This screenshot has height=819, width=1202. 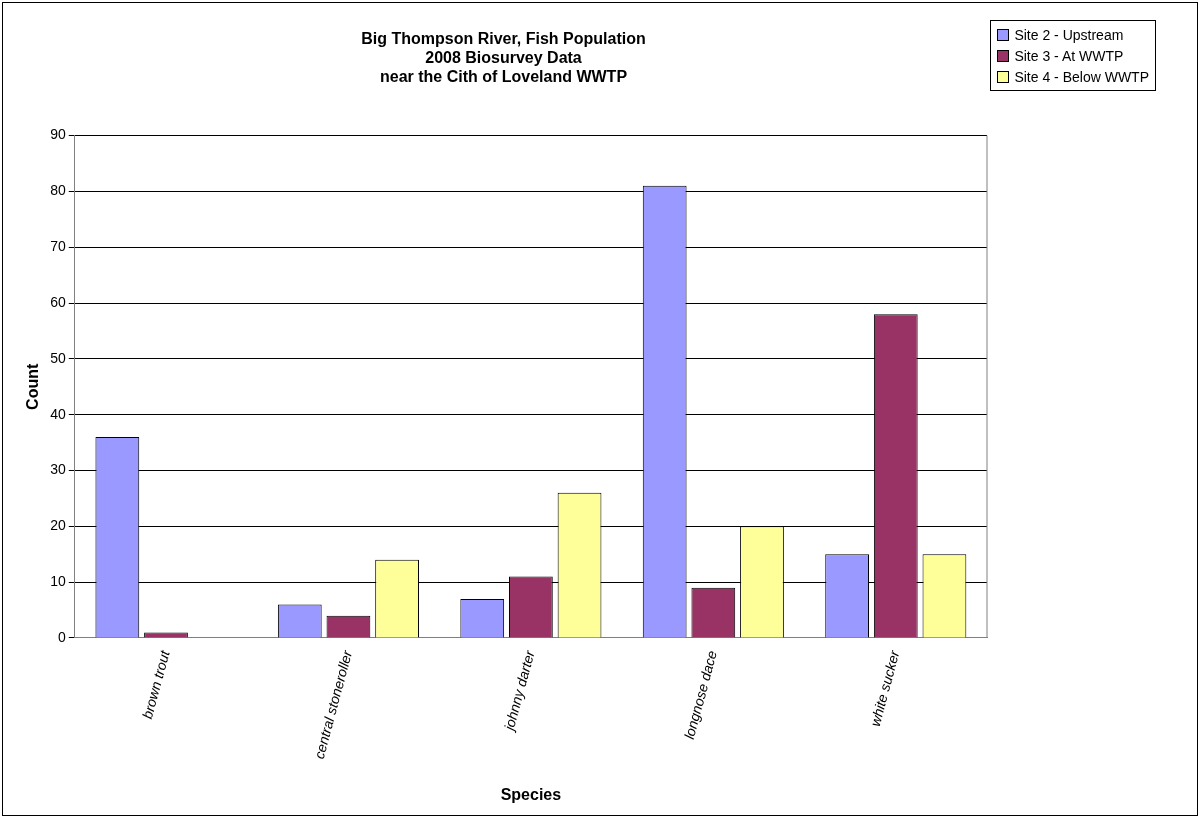 I want to click on y-tick-label: 90, so click(x=58, y=134).